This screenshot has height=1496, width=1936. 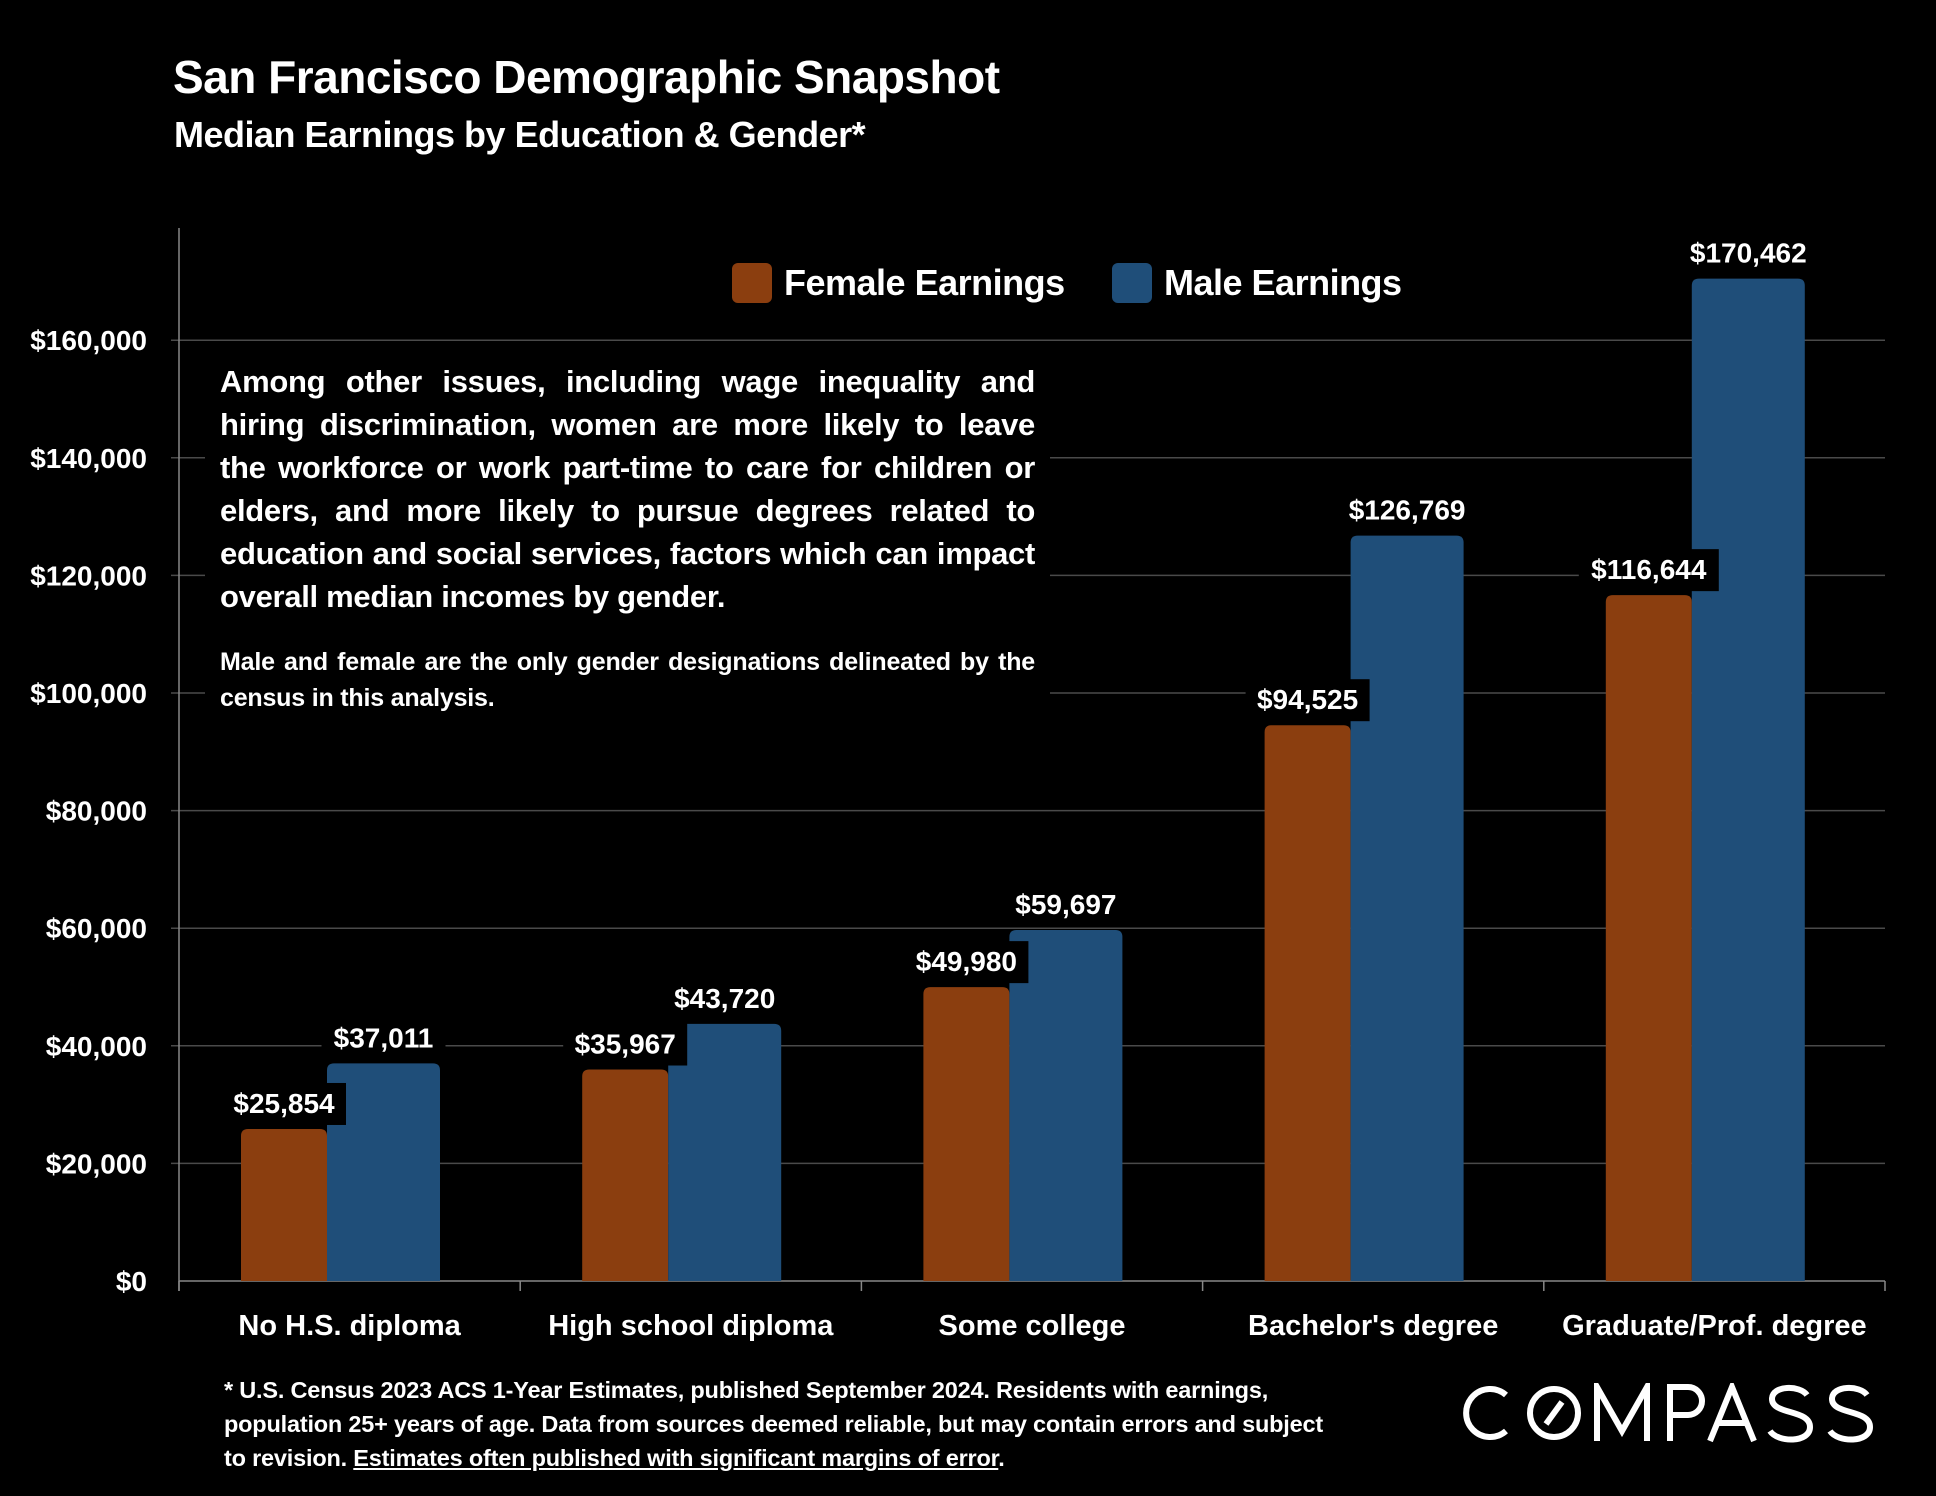 What do you see at coordinates (349, 1326) in the screenshot?
I see `x-tick-label: No H.S. diploma` at bounding box center [349, 1326].